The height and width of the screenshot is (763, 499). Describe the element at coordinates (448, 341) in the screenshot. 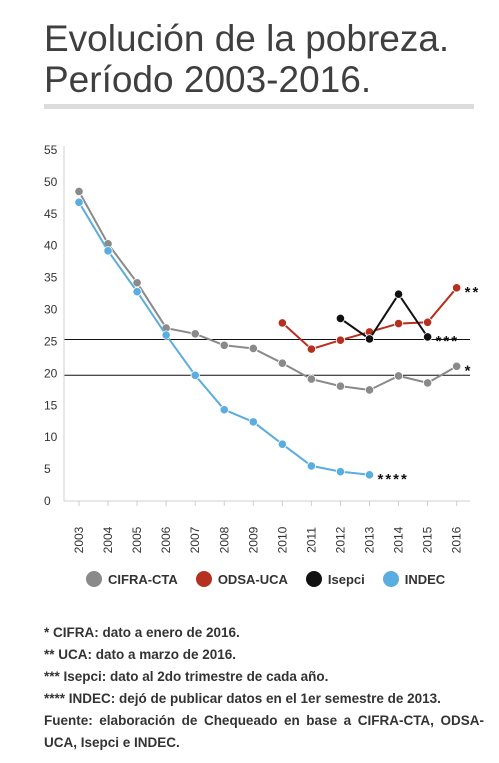

I see `end-marker-isepci: ***` at that location.